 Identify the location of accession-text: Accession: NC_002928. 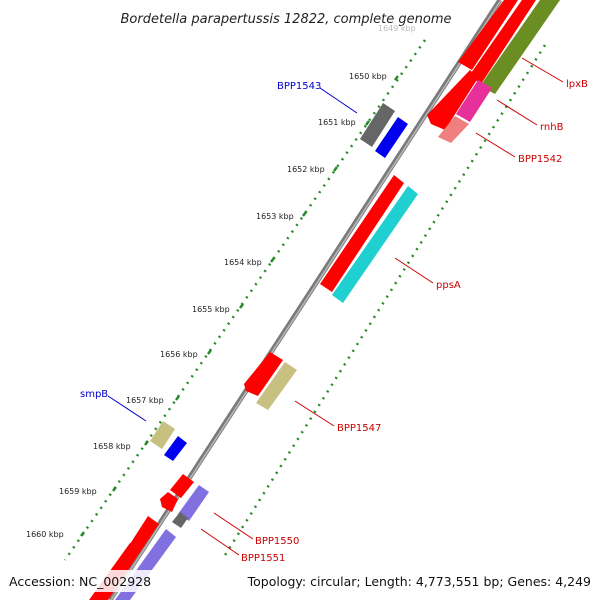
(80, 581).